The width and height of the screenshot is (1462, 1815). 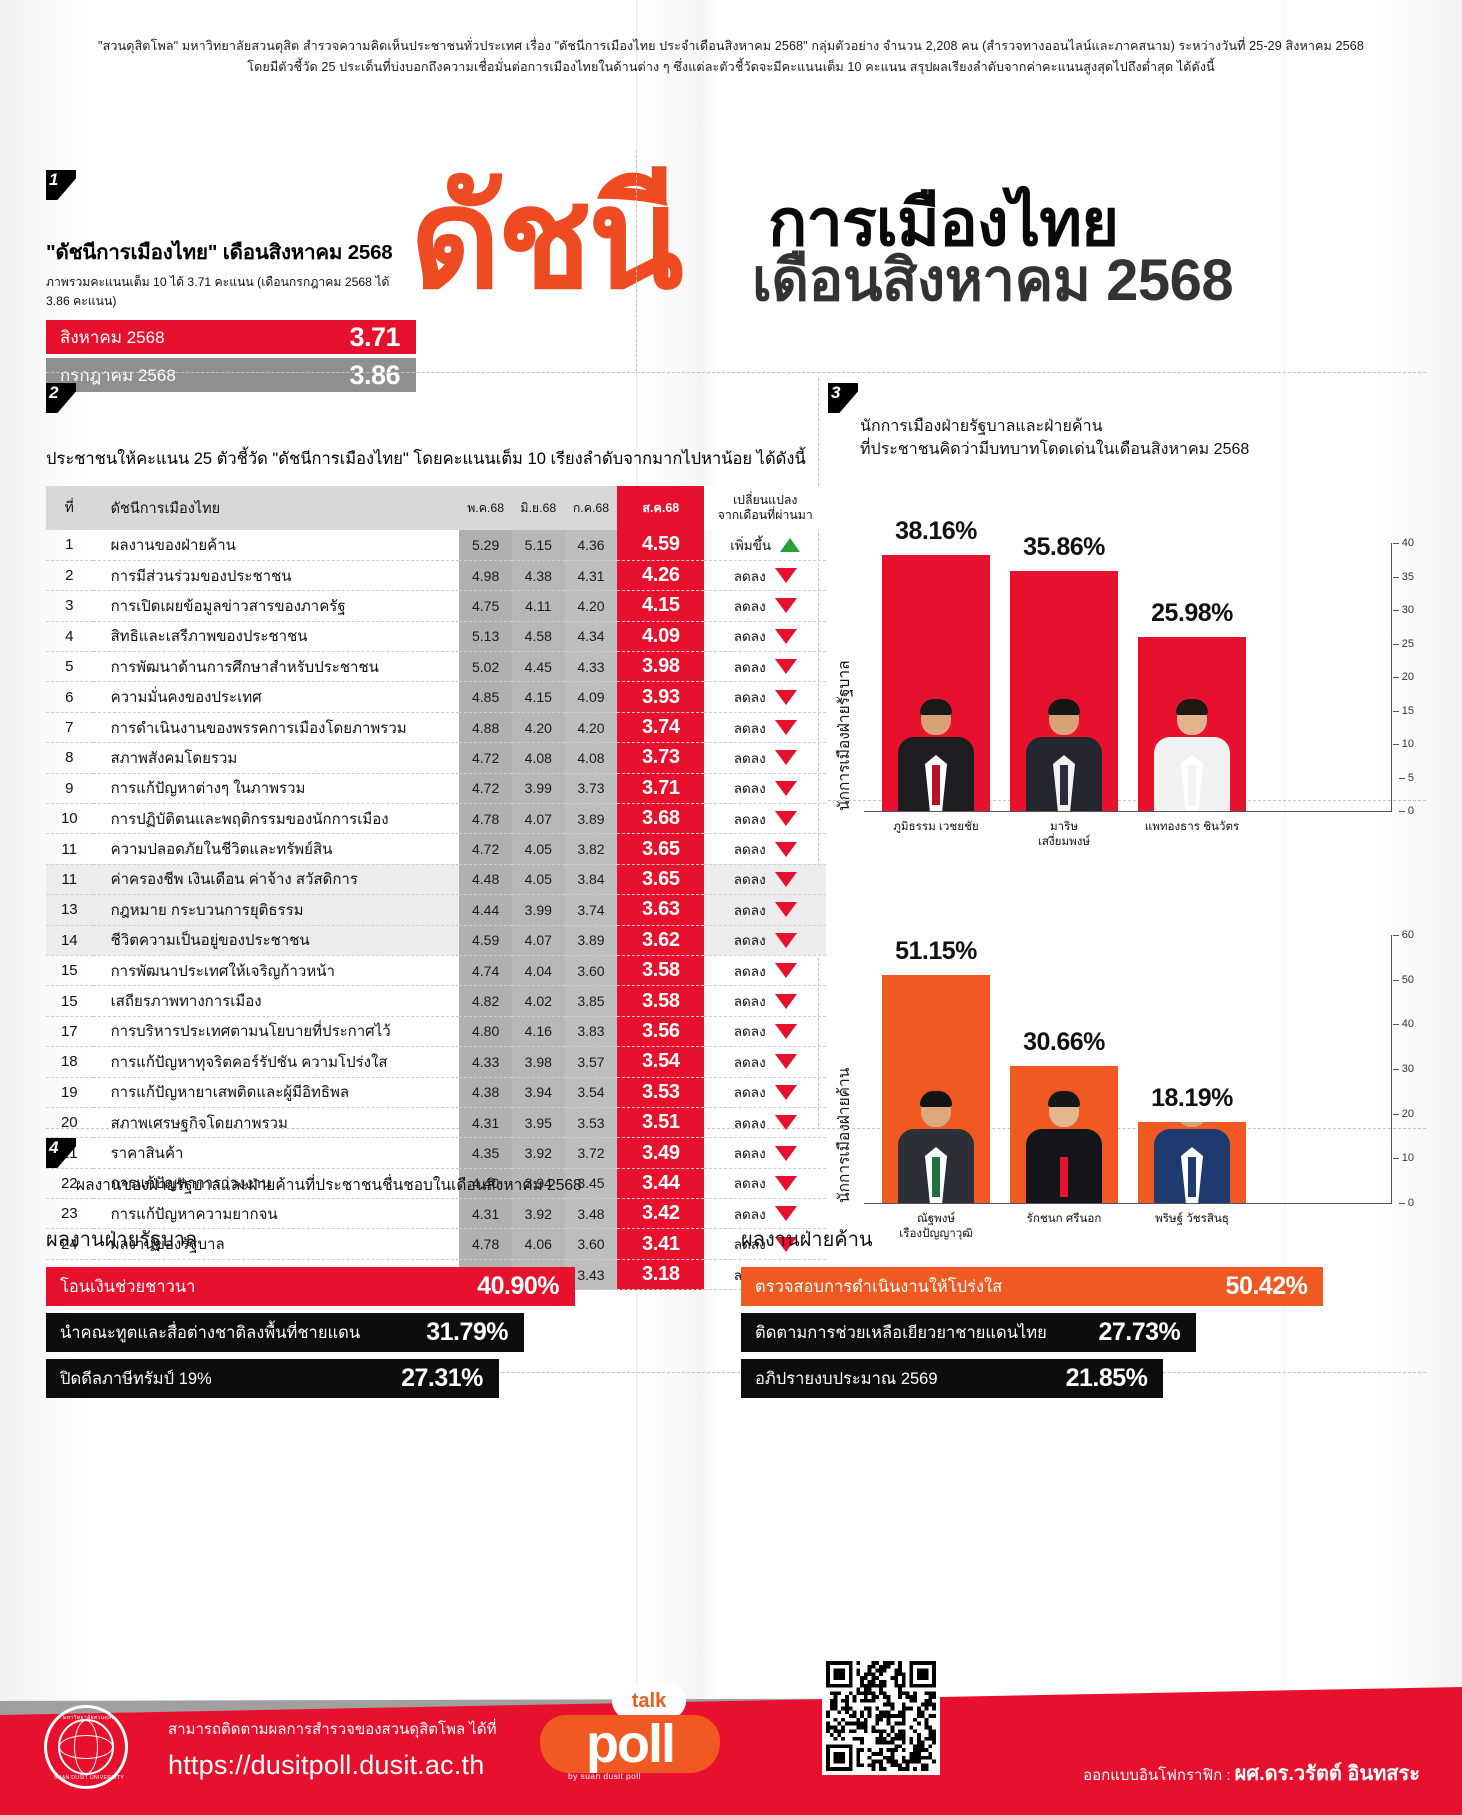 I want to click on university-logo-top-text: มหาวิทยาลัยสวนดุสิต, so click(x=89, y=1718).